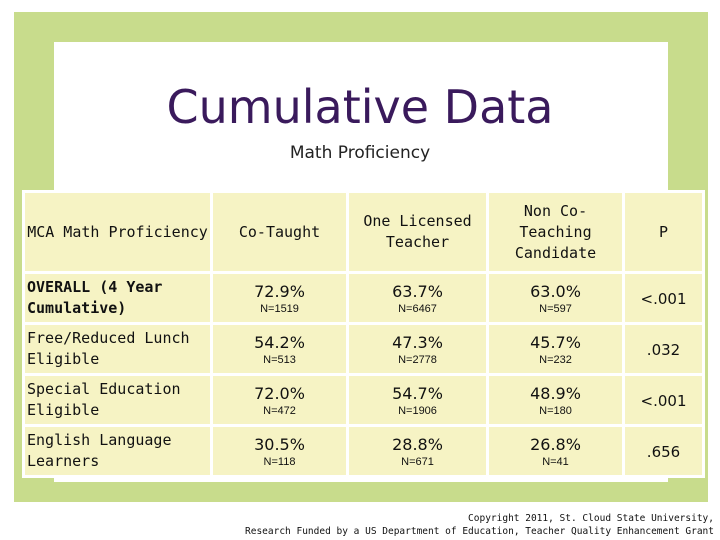  Describe the element at coordinates (279, 393) in the screenshot. I see `pct-value: 72.0%` at that location.